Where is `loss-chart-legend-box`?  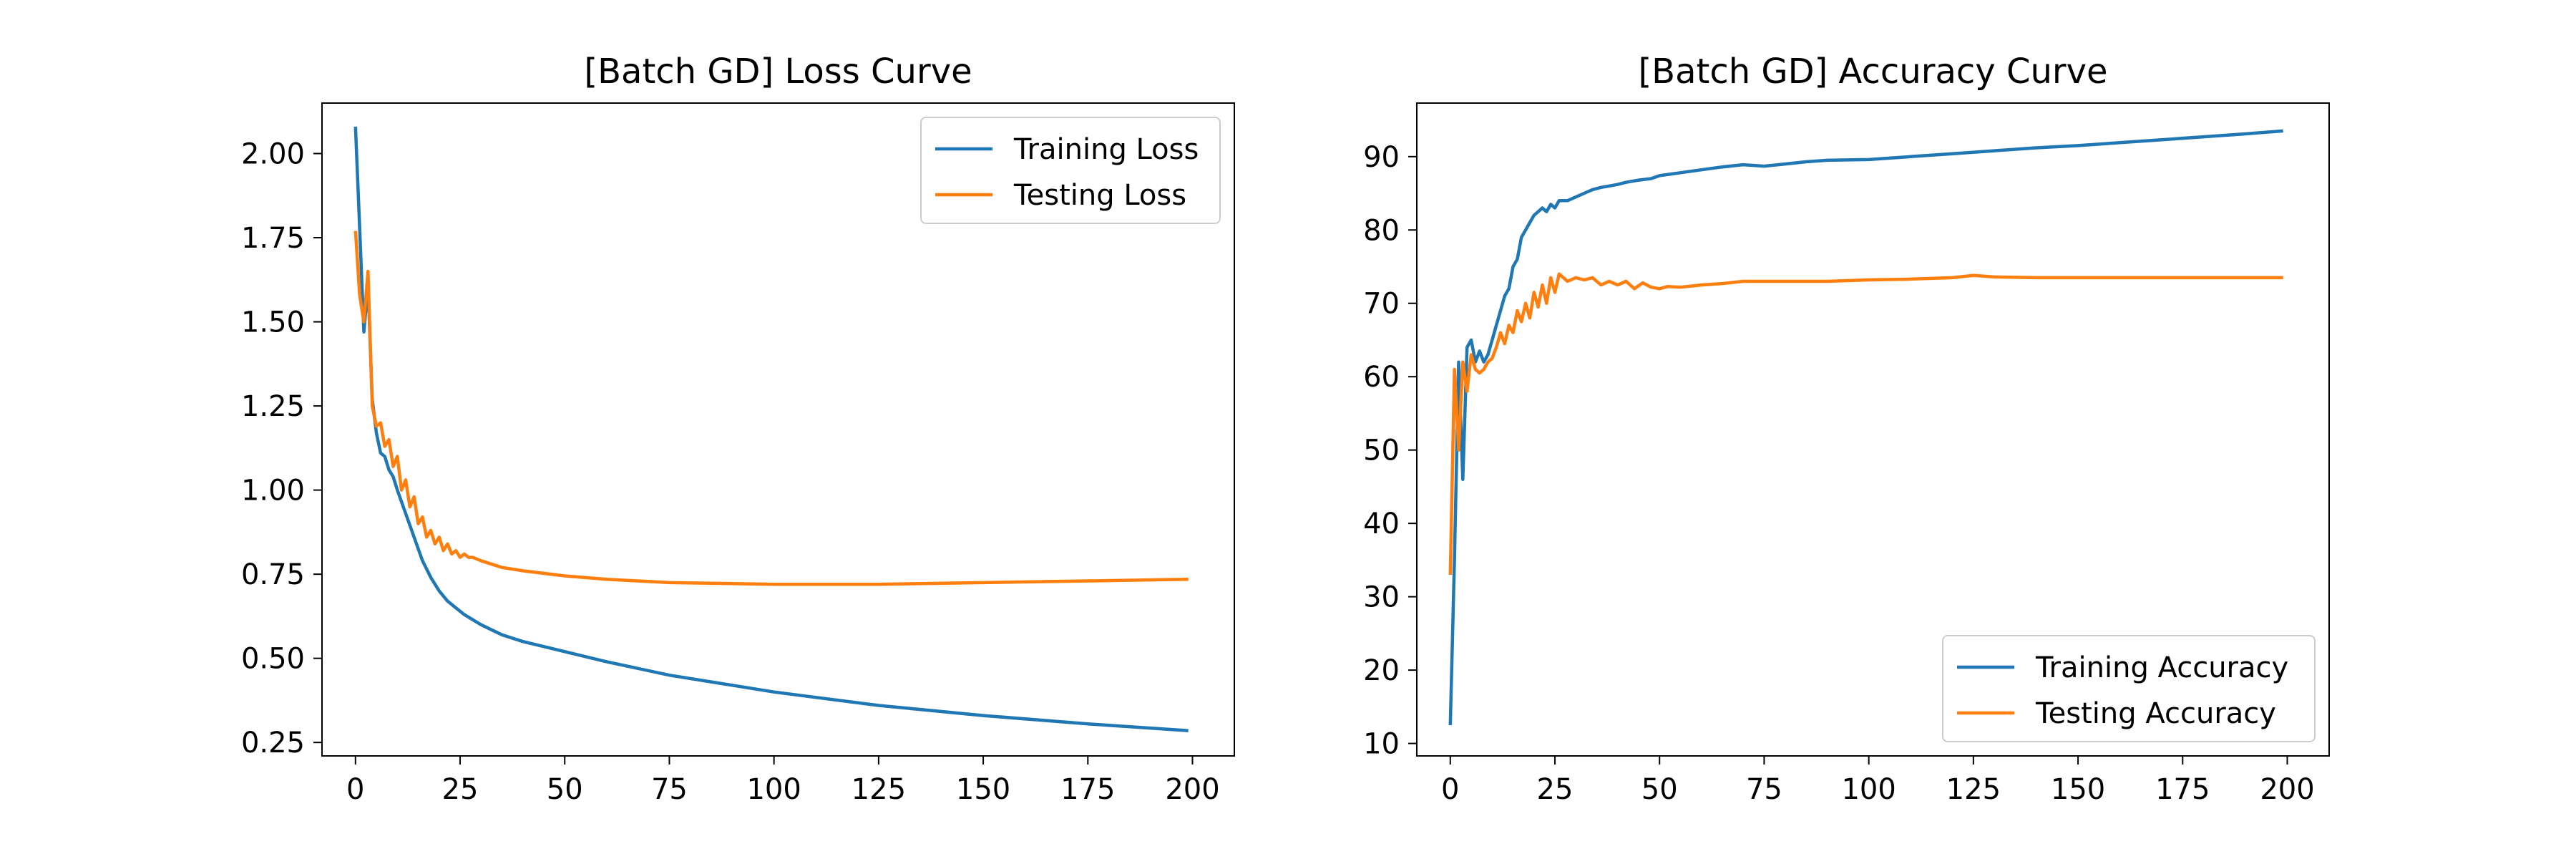
loss-chart-legend-box is located at coordinates (1070, 170).